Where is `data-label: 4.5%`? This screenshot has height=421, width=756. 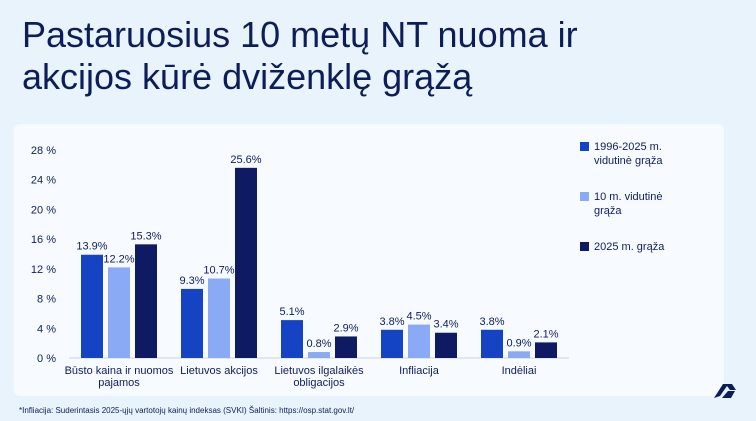
data-label: 4.5% is located at coordinates (418, 317).